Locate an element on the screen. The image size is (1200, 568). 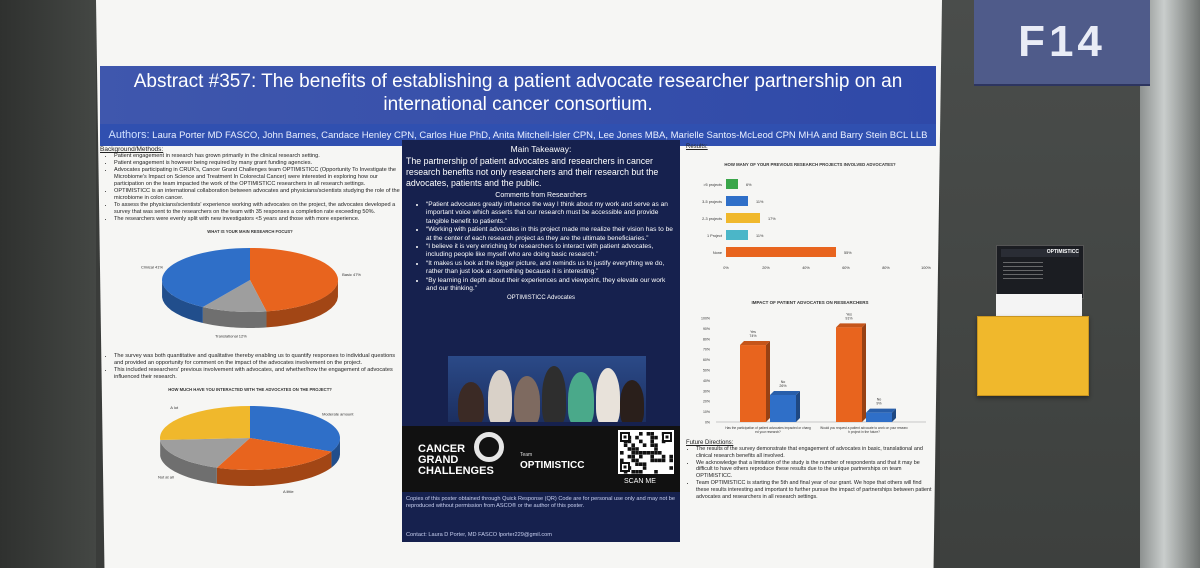
board-edge is located at coordinates (1170, 284).